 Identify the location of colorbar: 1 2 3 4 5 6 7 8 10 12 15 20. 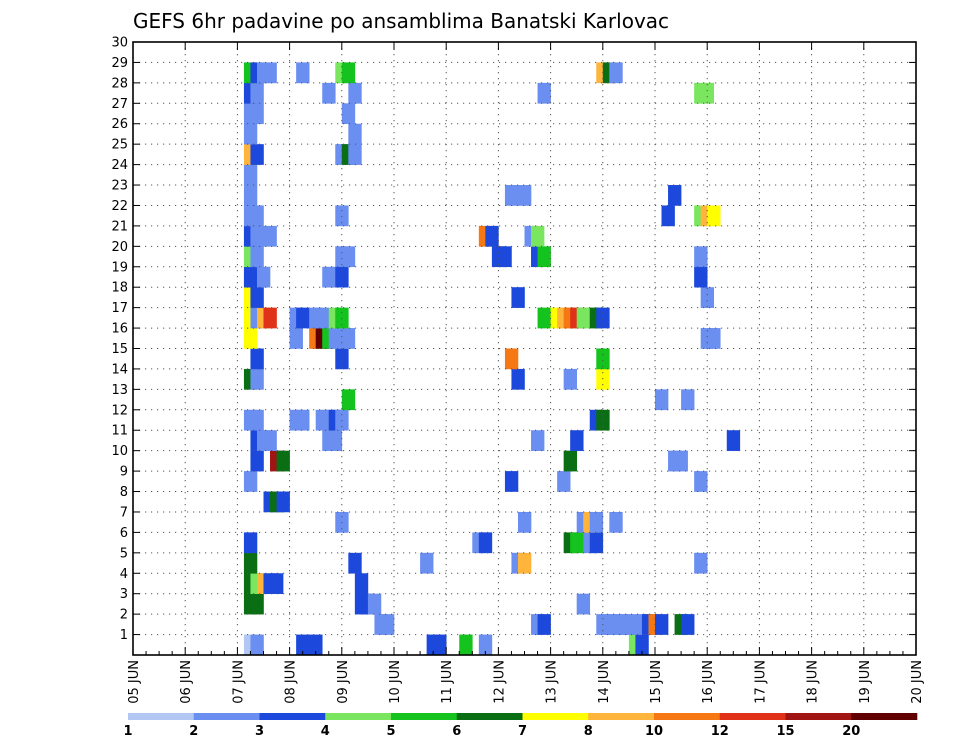
(520, 726).